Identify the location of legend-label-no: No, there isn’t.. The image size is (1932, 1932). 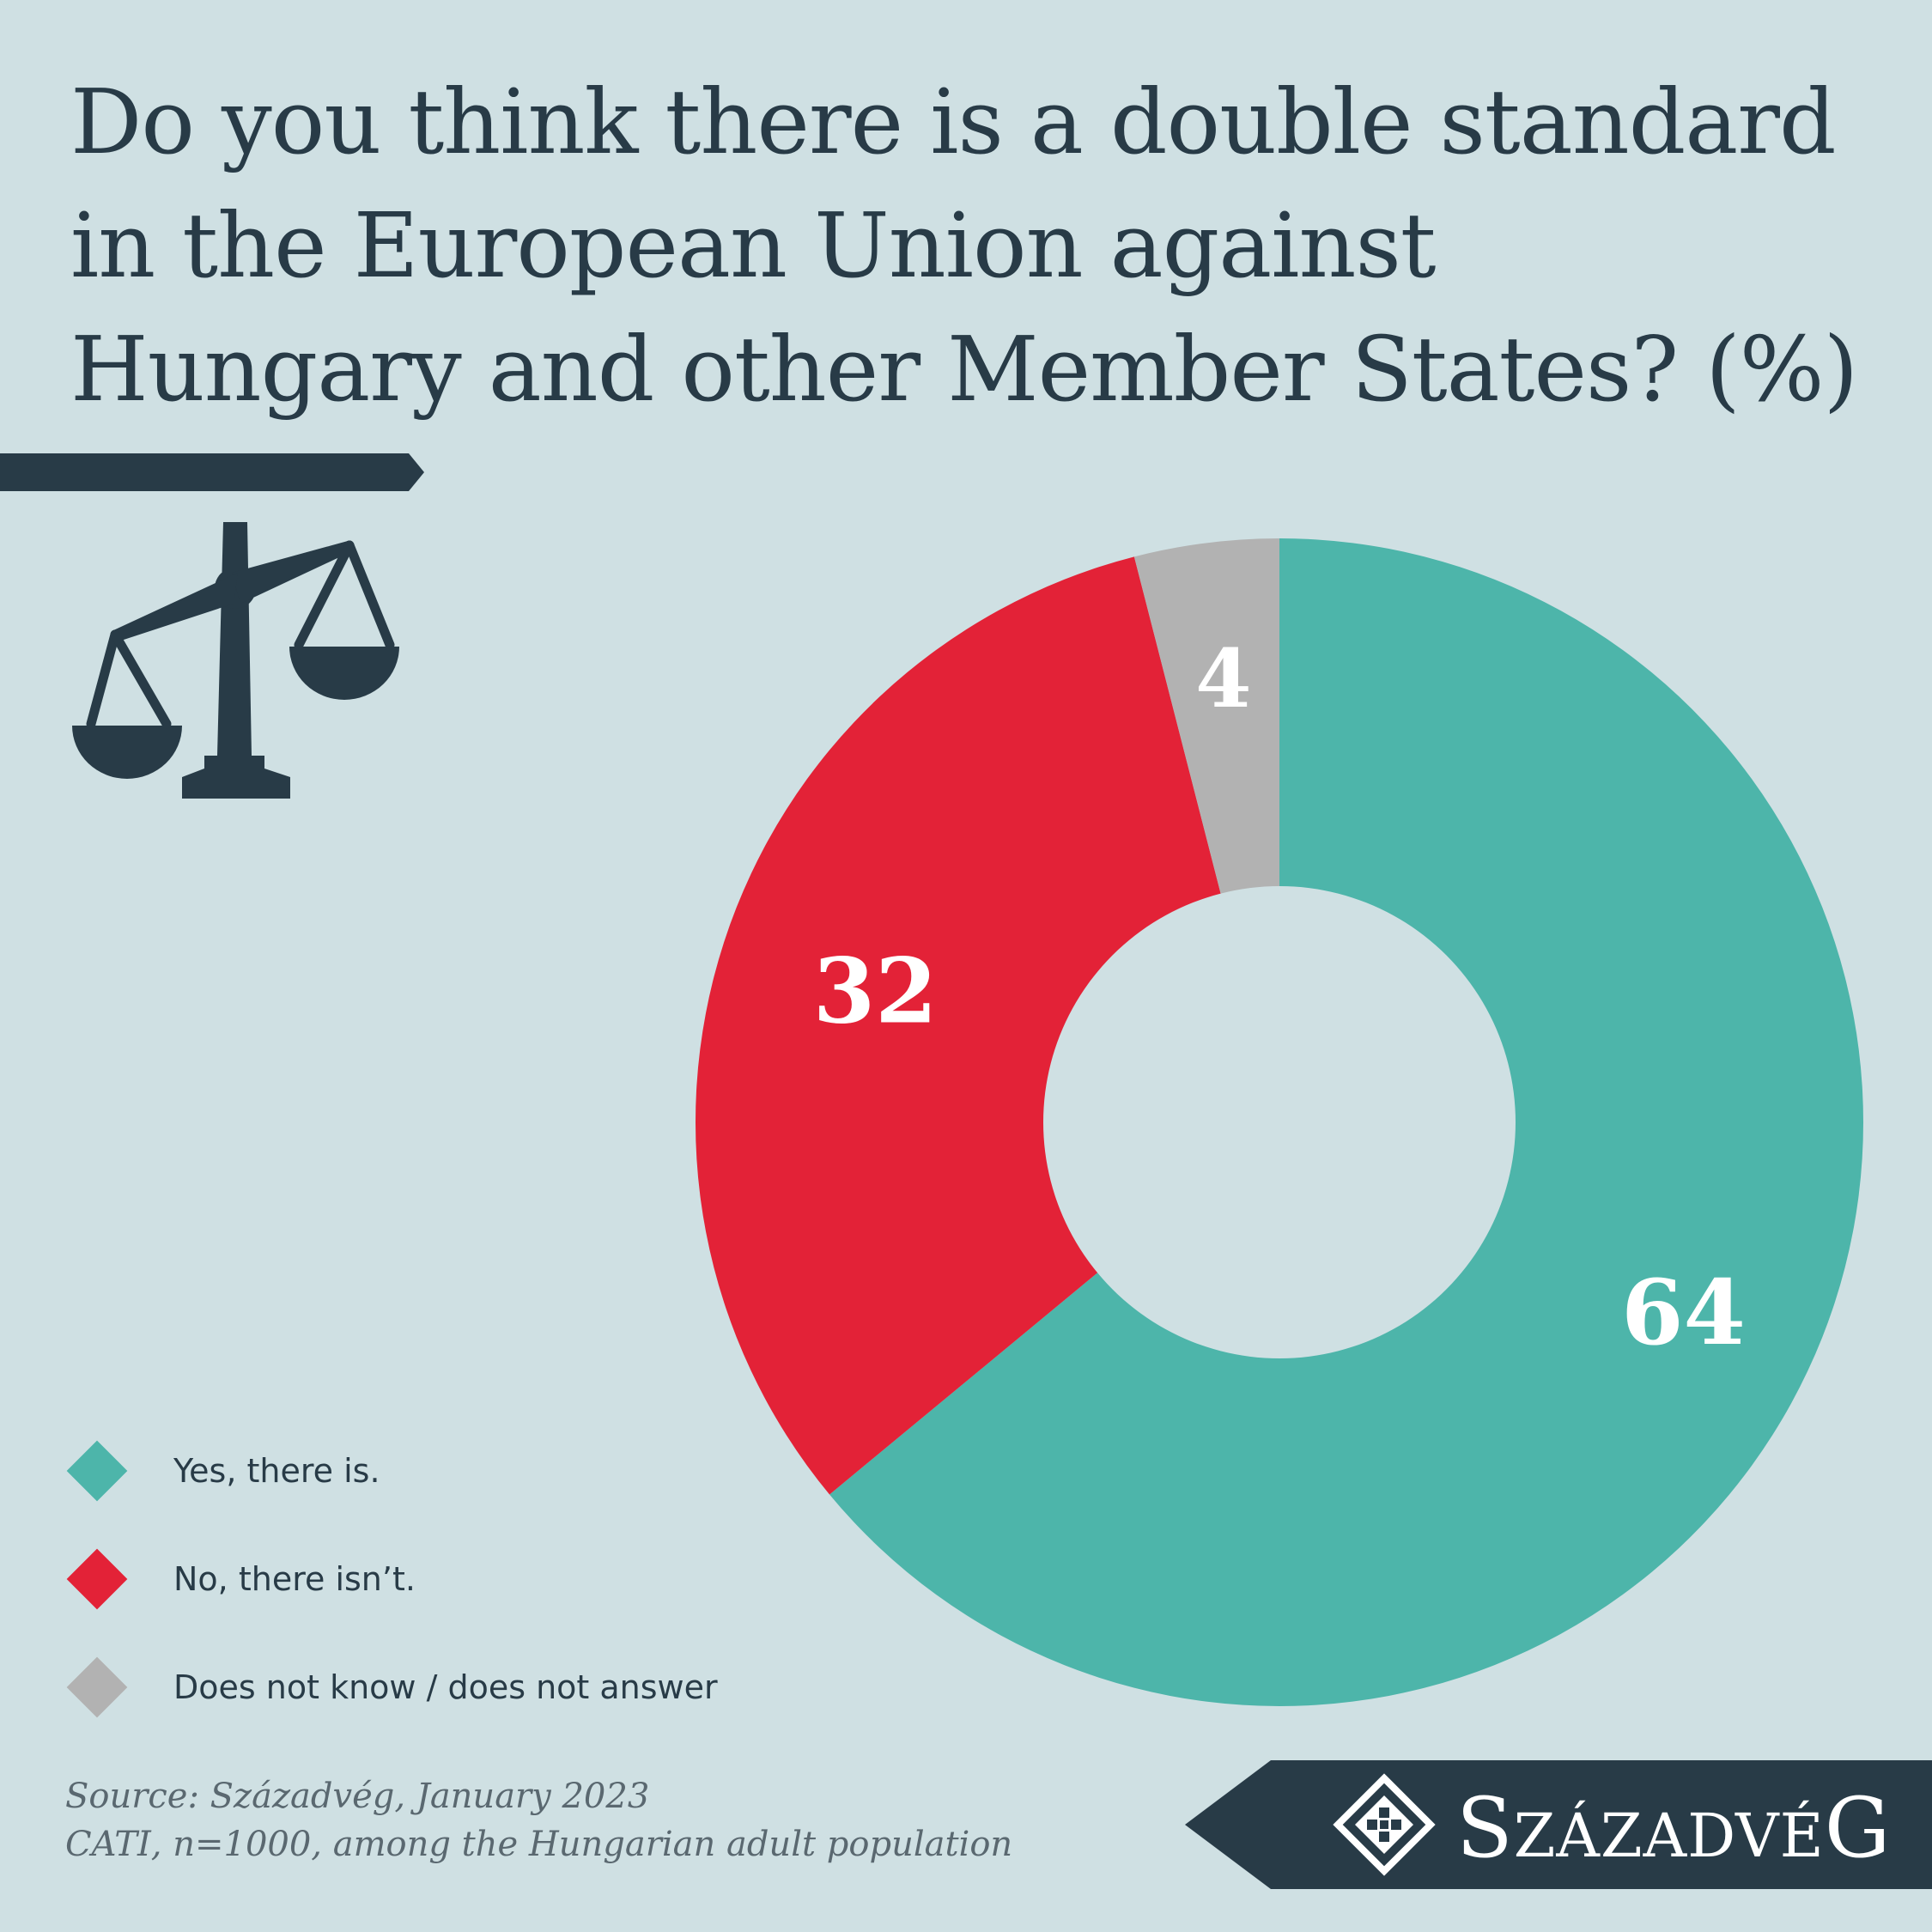
(294, 1579).